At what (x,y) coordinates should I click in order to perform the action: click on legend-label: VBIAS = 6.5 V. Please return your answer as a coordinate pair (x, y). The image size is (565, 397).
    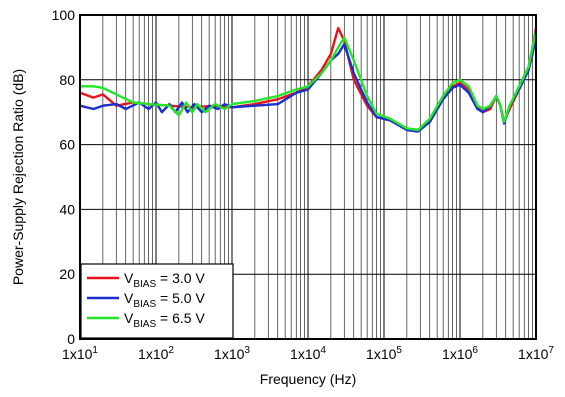
    Looking at the image, I should click on (164, 320).